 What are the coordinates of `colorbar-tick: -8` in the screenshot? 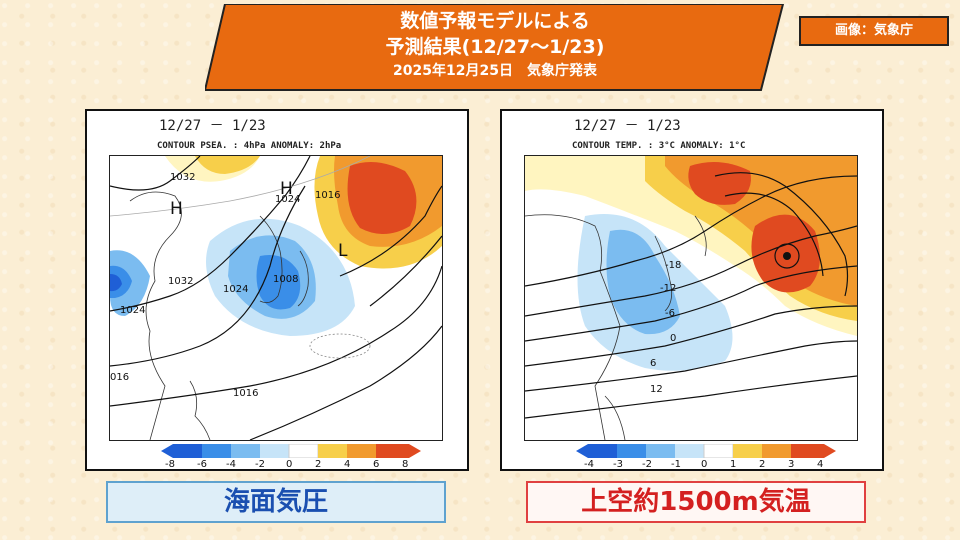 It's located at (170, 464).